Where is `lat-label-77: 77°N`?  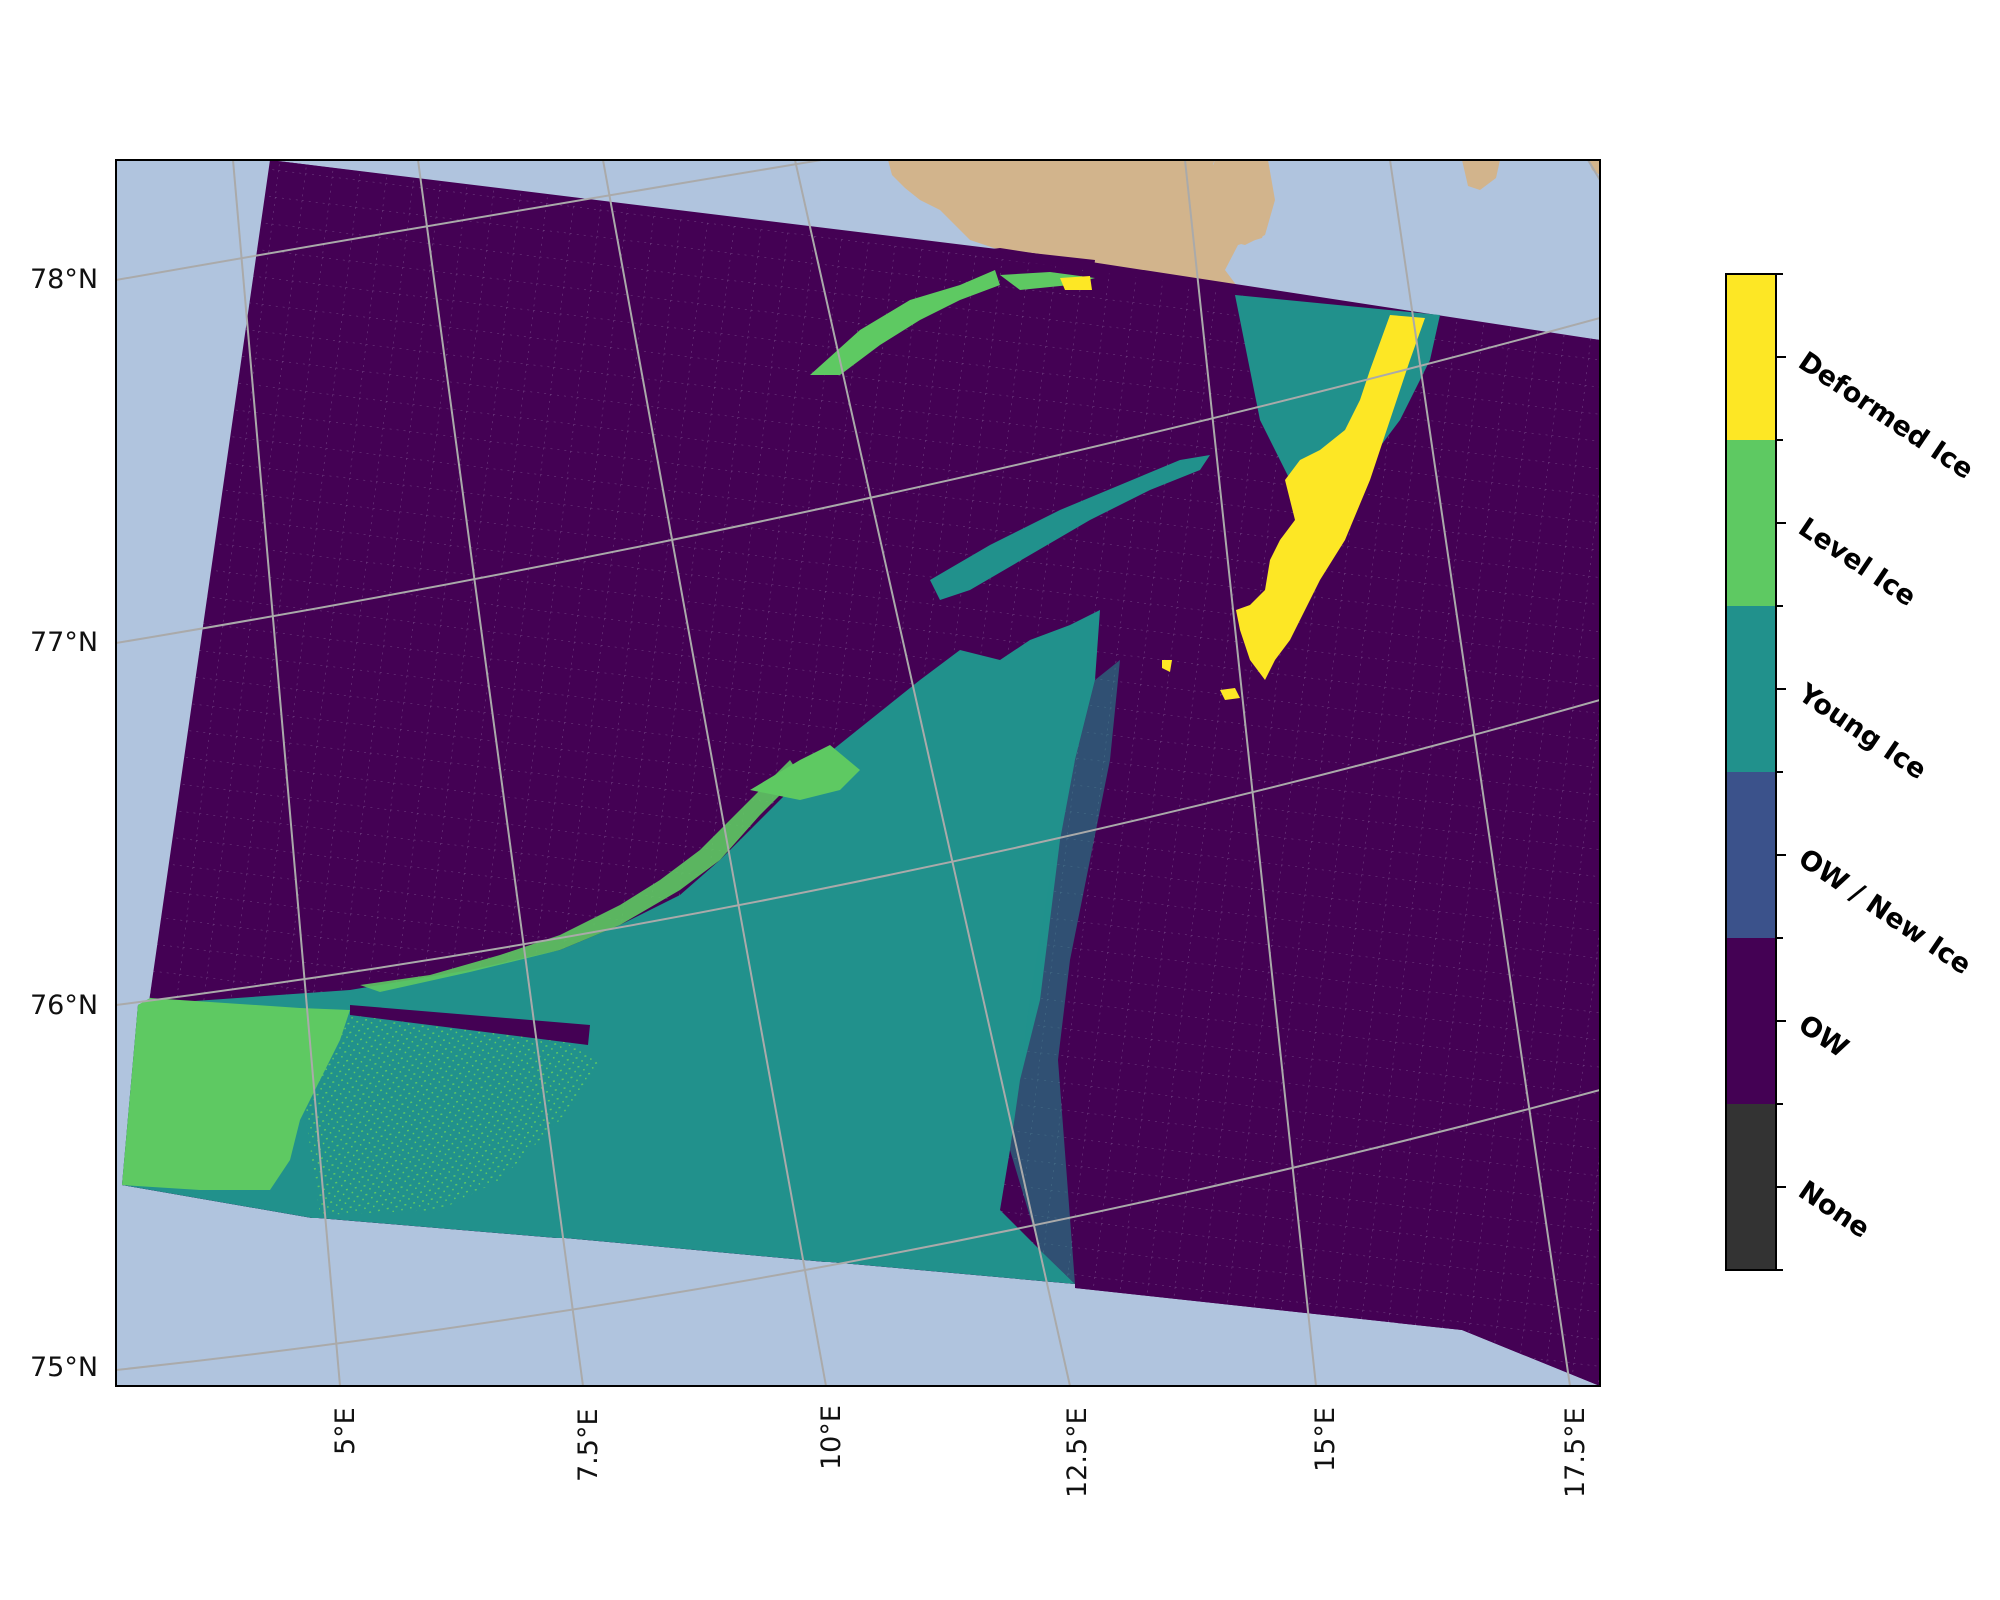 lat-label-77: 77°N is located at coordinates (64, 642).